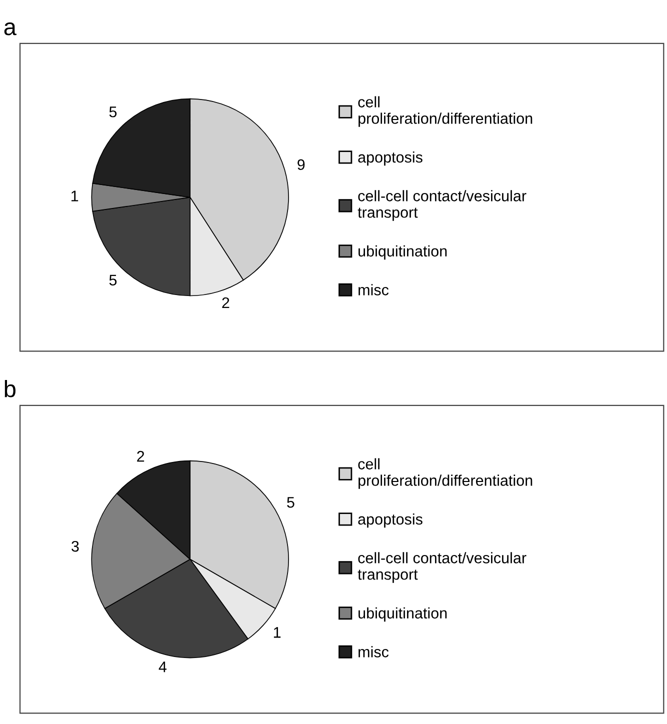 The width and height of the screenshot is (667, 724). What do you see at coordinates (301, 164) in the screenshot?
I see `data-label: 9` at bounding box center [301, 164].